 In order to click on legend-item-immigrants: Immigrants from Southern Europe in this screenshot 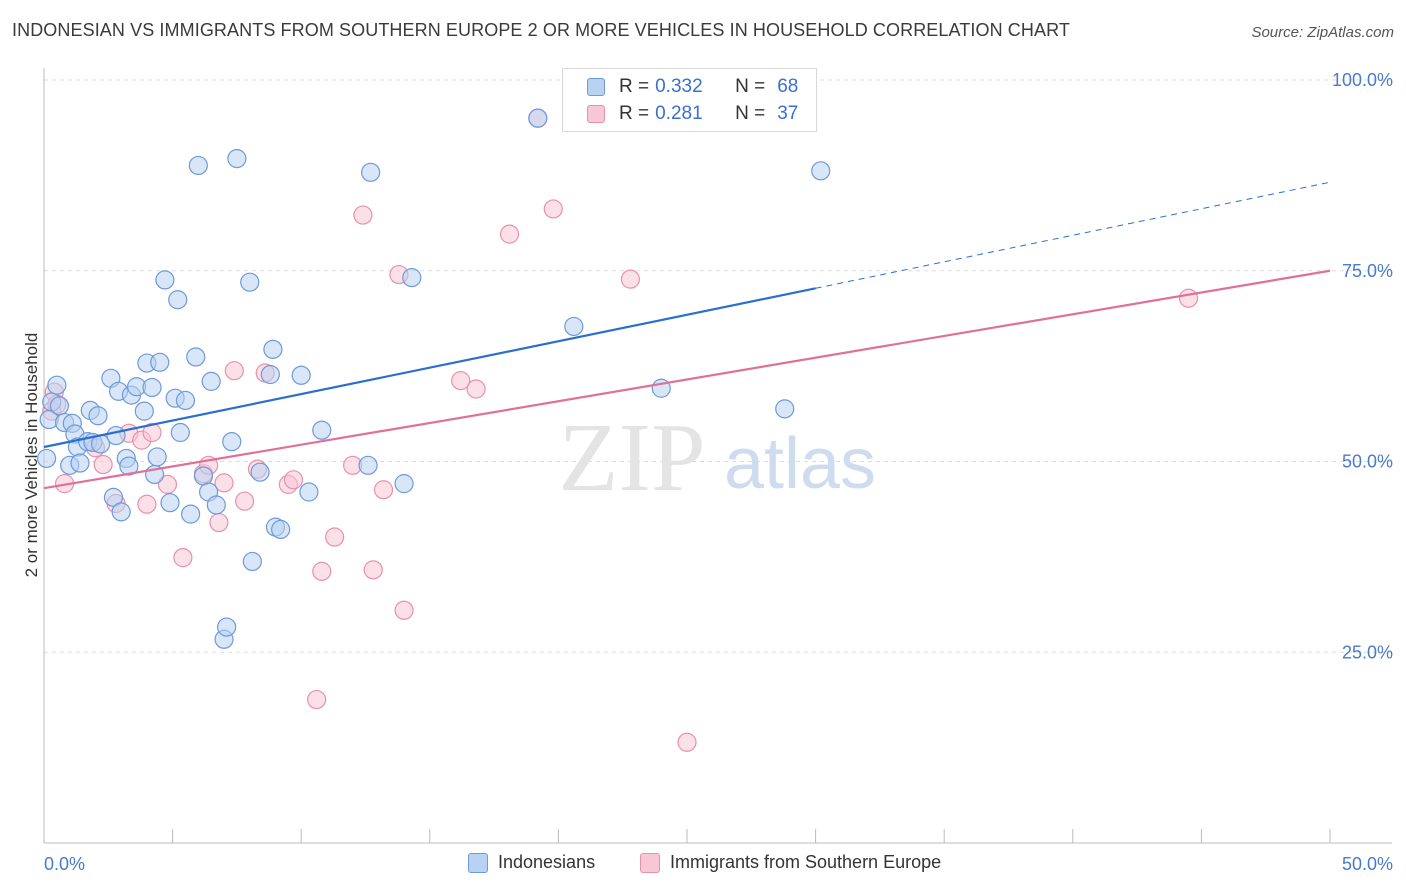, I will do `click(790, 862)`.